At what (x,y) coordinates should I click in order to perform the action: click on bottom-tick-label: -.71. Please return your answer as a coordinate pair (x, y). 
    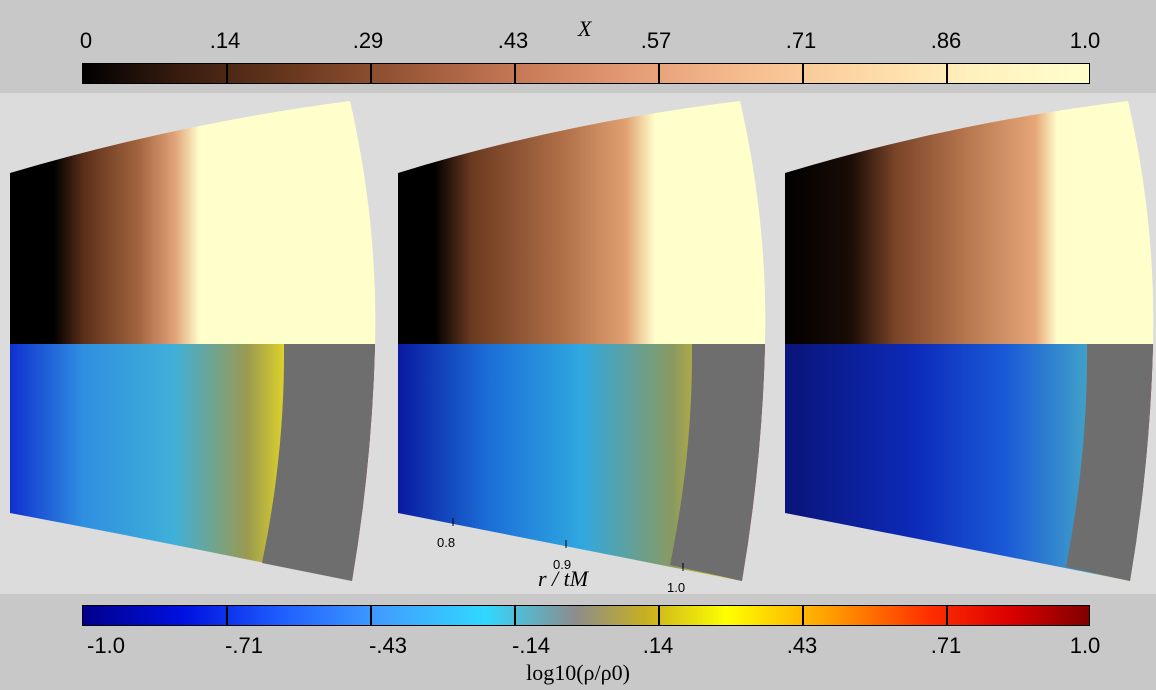
    Looking at the image, I should click on (244, 645).